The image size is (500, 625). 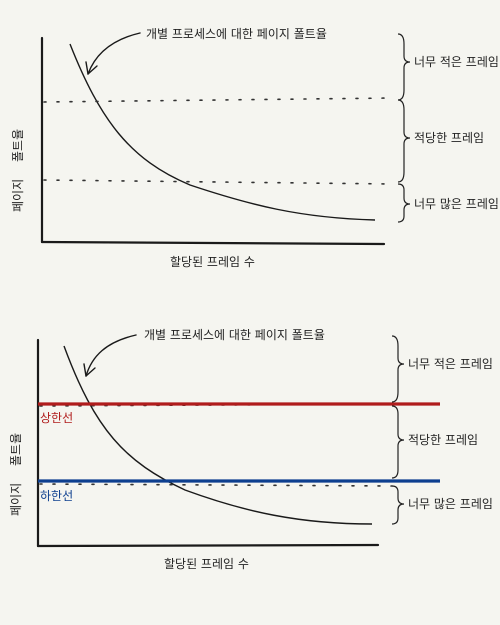 What do you see at coordinates (56, 418) in the screenshot?
I see `upper-threshold-label: 상한선` at bounding box center [56, 418].